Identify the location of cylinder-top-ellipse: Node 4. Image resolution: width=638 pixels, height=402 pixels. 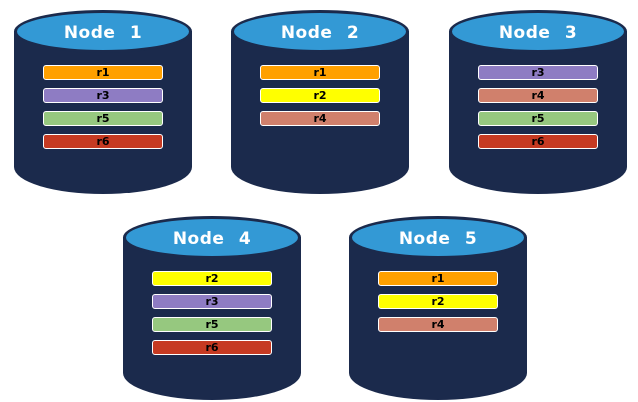
(212, 237).